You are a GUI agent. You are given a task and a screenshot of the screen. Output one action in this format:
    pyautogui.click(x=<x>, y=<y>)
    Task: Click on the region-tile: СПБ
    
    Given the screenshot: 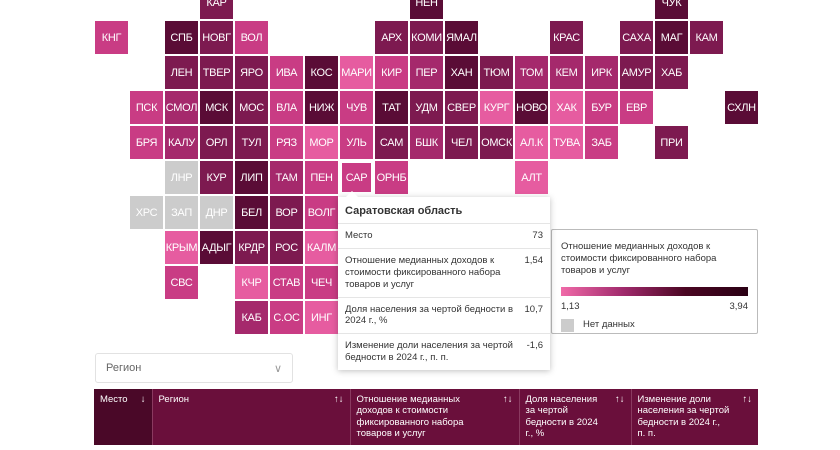 What is the action you would take?
    pyautogui.click(x=181, y=37)
    